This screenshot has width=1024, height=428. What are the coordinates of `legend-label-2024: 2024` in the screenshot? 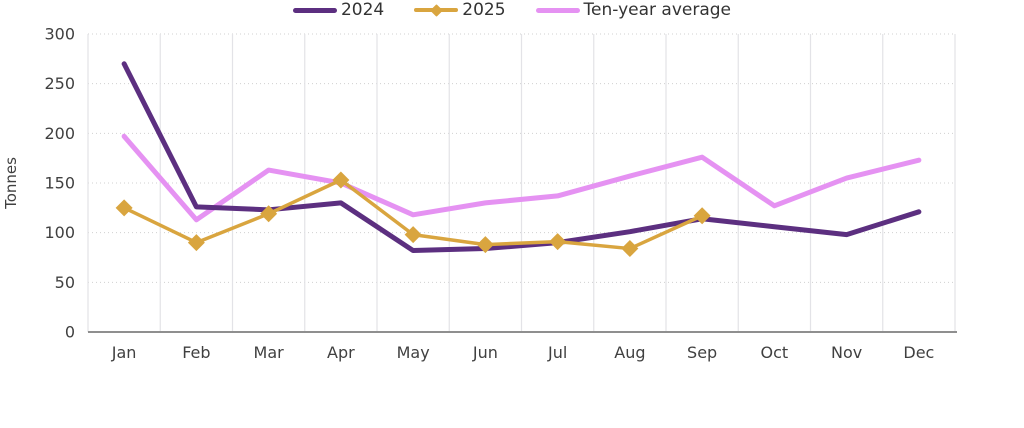 It's located at (362, 10).